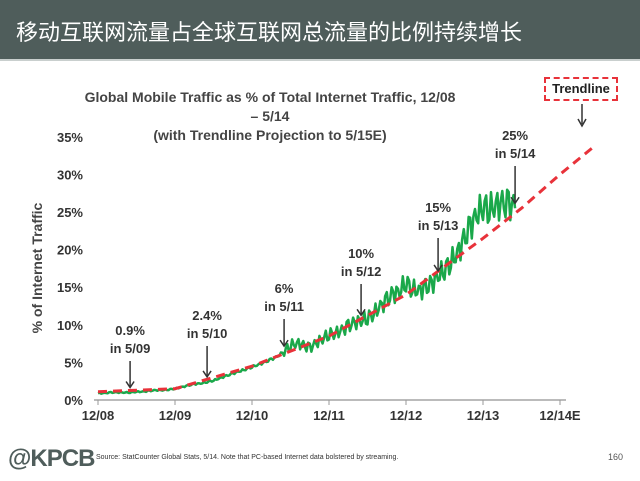 Image resolution: width=640 pixels, height=481 pixels. I want to click on annotation-date: in 5/12, so click(361, 271).